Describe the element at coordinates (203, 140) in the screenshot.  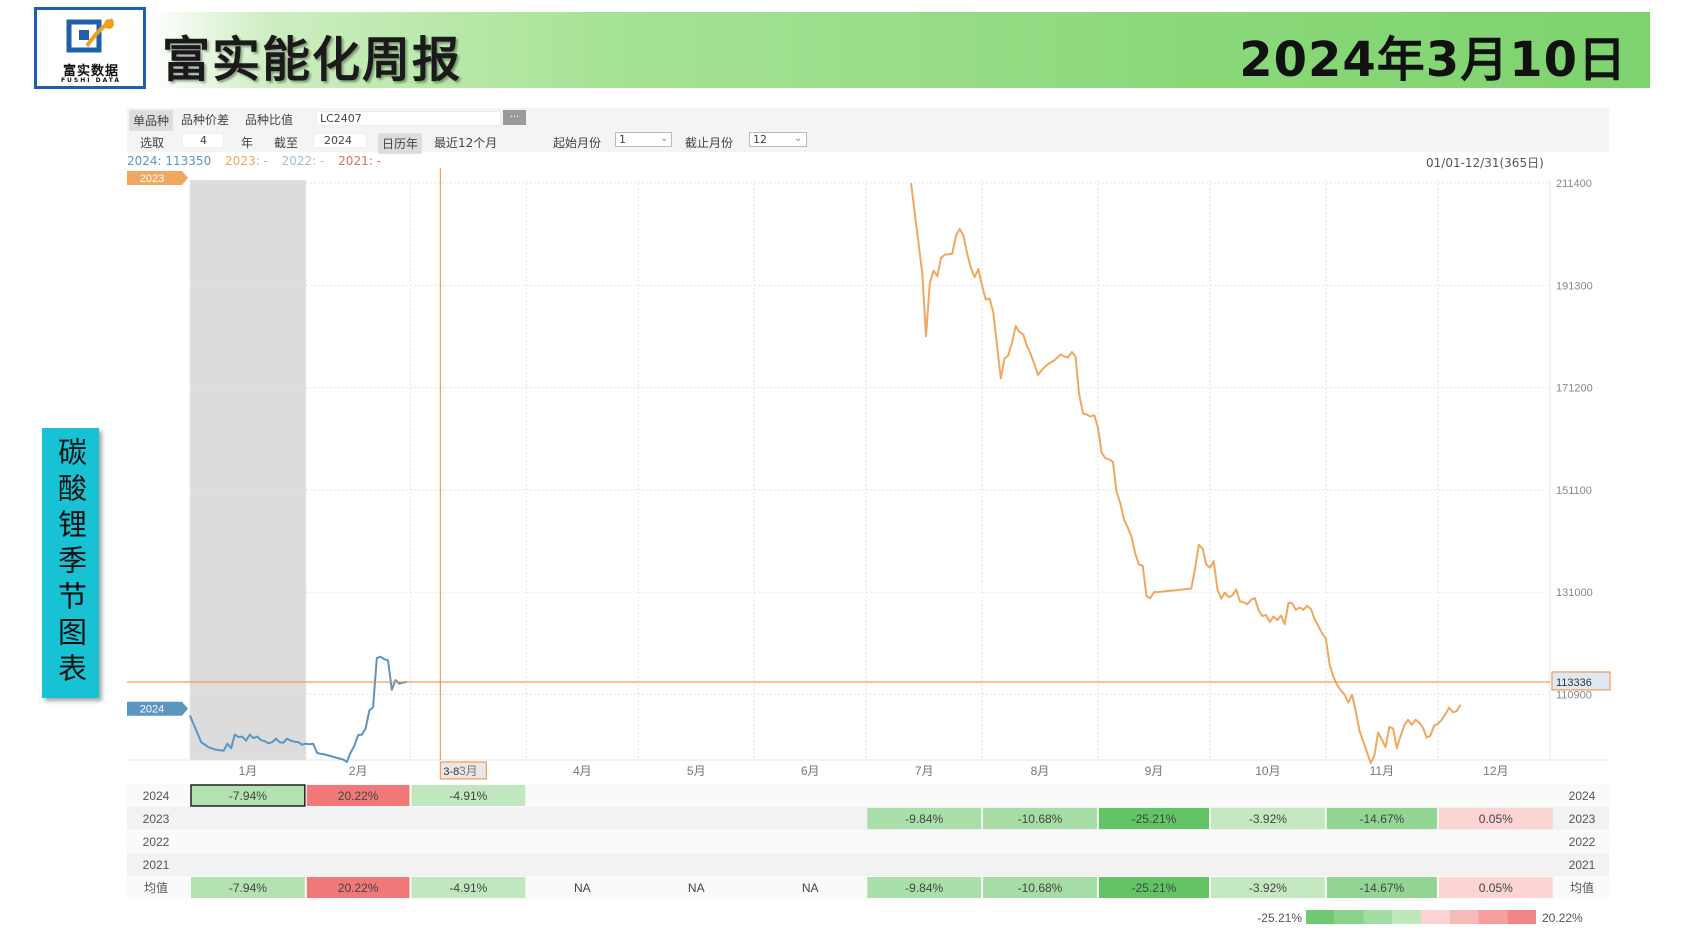
I see `years-stepper: 4` at that location.